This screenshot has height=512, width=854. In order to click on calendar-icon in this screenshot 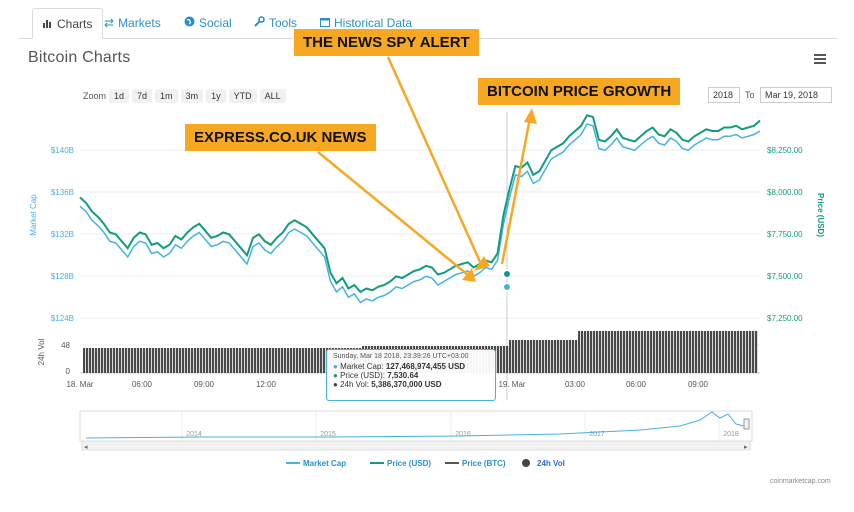, I will do `click(325, 23)`.